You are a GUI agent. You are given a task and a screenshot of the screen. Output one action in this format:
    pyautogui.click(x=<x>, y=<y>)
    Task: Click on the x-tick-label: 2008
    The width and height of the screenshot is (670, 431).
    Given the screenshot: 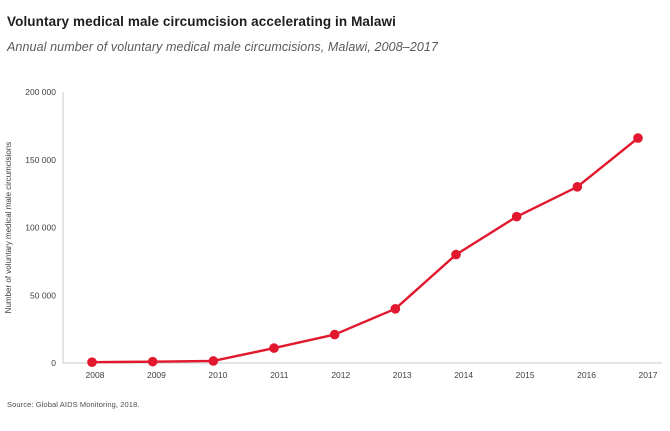 What is the action you would take?
    pyautogui.click(x=95, y=375)
    